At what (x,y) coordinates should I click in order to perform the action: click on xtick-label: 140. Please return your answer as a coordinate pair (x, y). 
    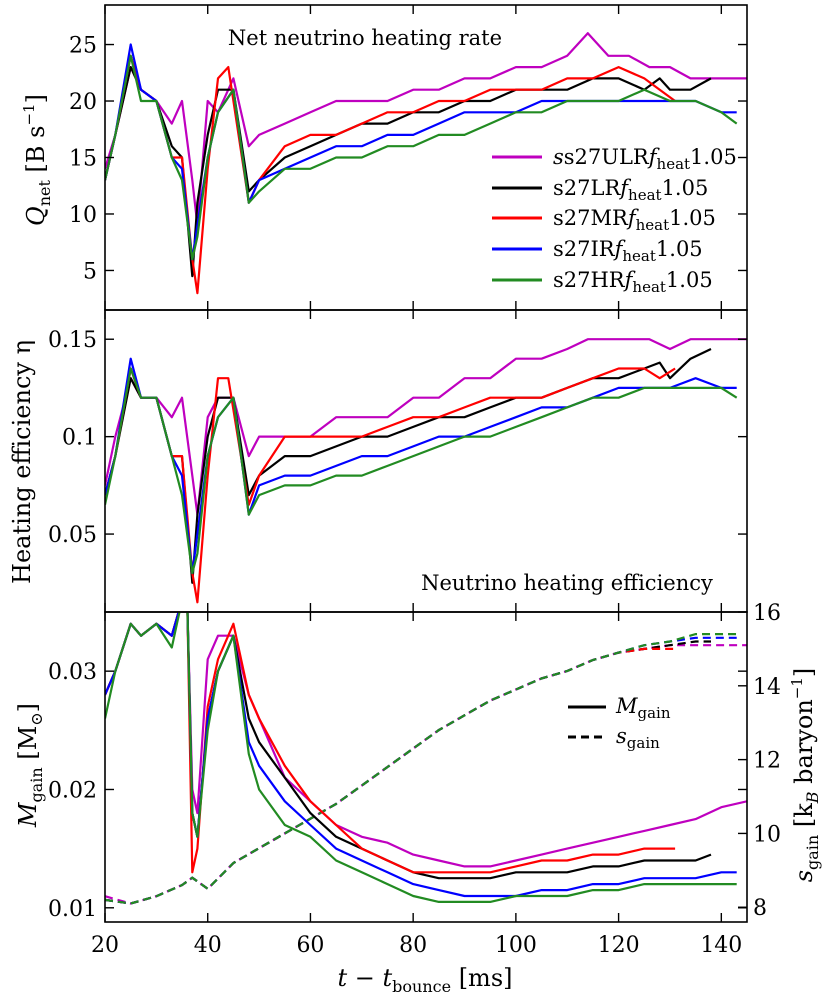
    Looking at the image, I should click on (721, 945).